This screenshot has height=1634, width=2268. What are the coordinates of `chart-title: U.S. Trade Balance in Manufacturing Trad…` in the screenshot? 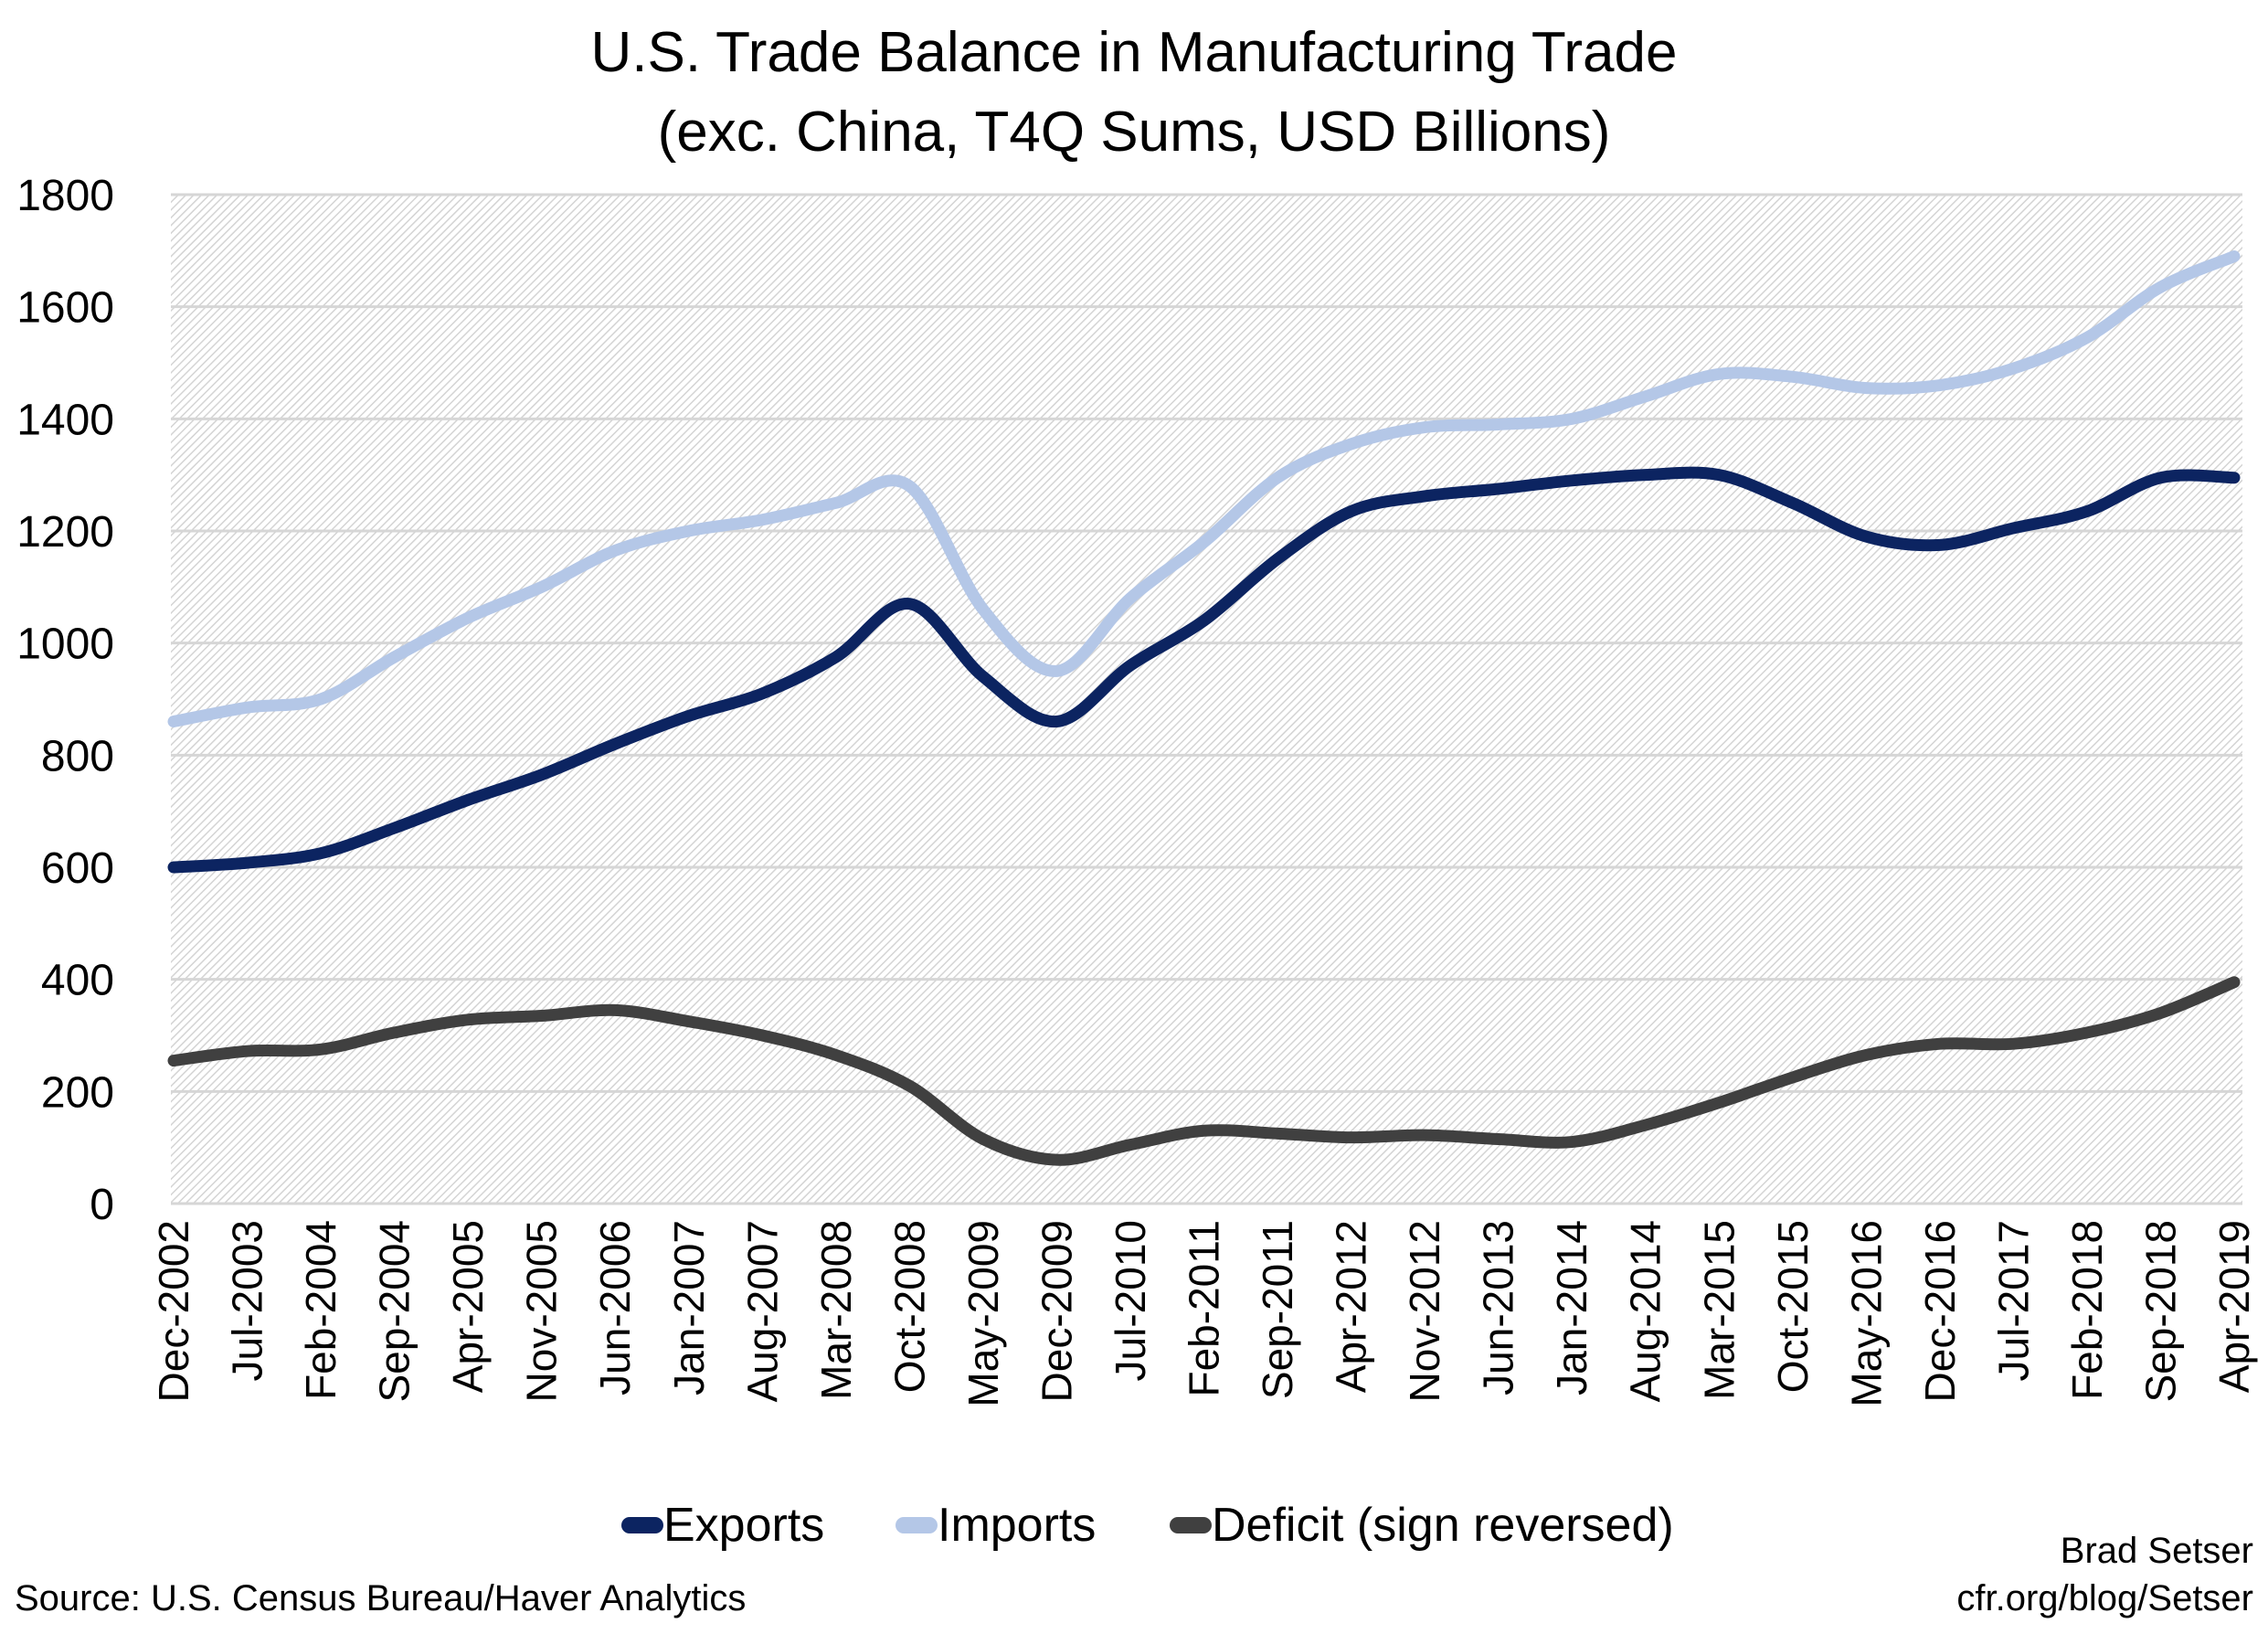 It's located at (1134, 52).